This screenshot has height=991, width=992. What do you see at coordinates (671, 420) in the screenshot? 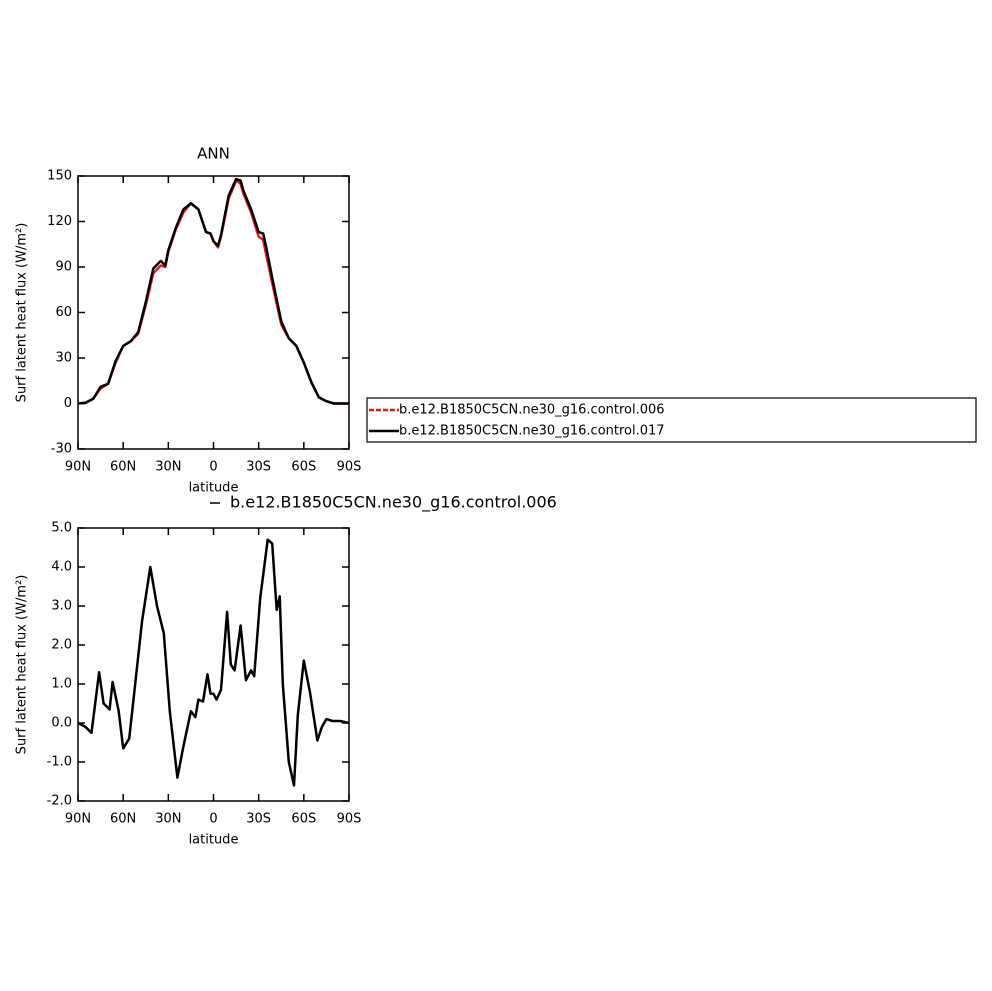
I see `legend-box` at bounding box center [671, 420].